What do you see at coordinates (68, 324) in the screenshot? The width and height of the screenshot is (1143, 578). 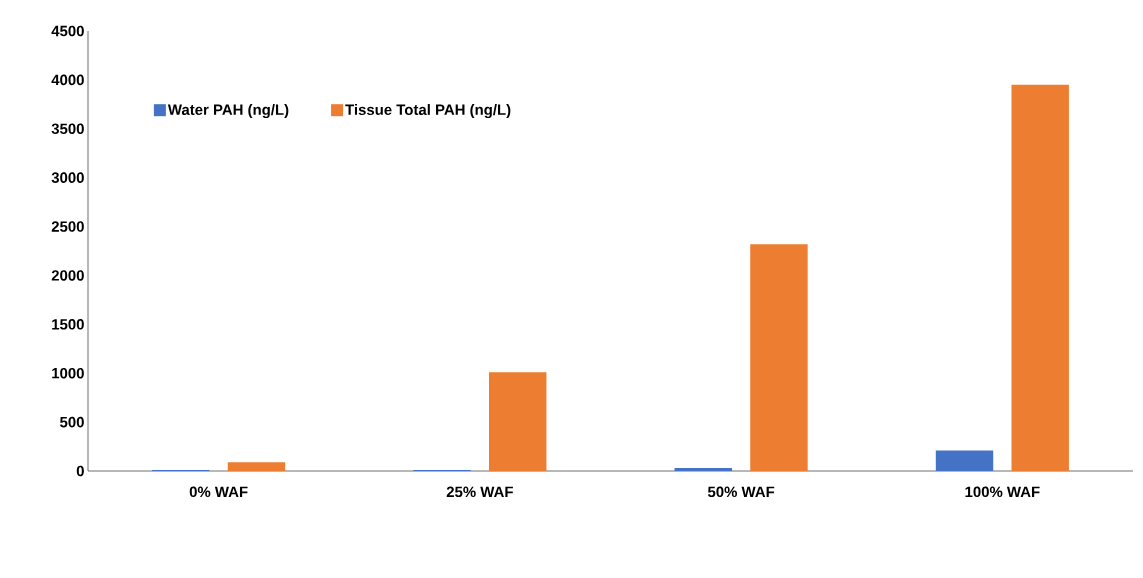 I see `y-tick-label: 1500` at bounding box center [68, 324].